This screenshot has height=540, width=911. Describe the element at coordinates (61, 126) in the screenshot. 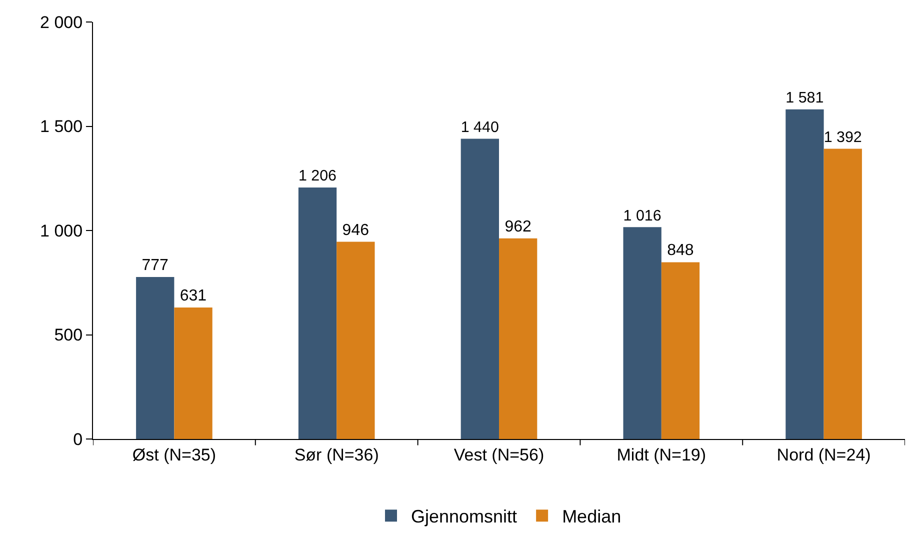

I see `y-tick-label: 1 500` at that location.